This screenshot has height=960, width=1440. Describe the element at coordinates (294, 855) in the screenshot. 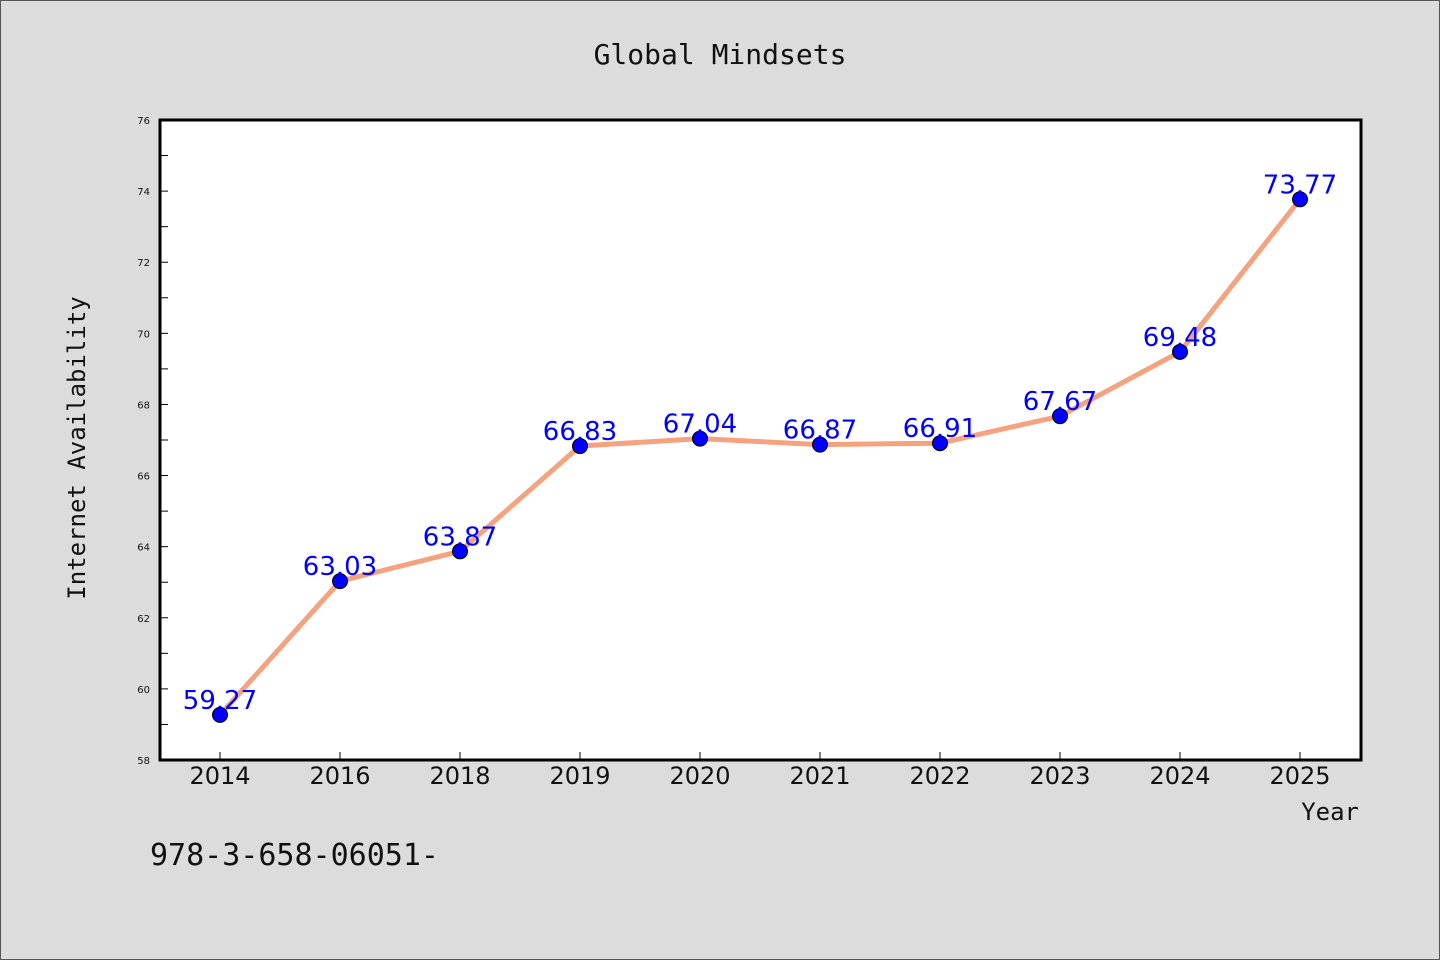

I see `footer-isbn: 978-3-658-06051-` at that location.